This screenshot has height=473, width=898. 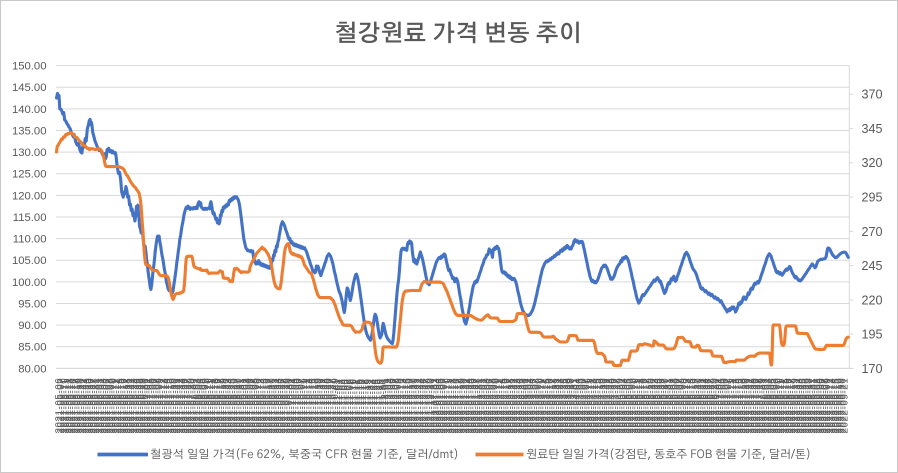 What do you see at coordinates (30, 218) in the screenshot?
I see `svg-text: 115.00` at bounding box center [30, 218].